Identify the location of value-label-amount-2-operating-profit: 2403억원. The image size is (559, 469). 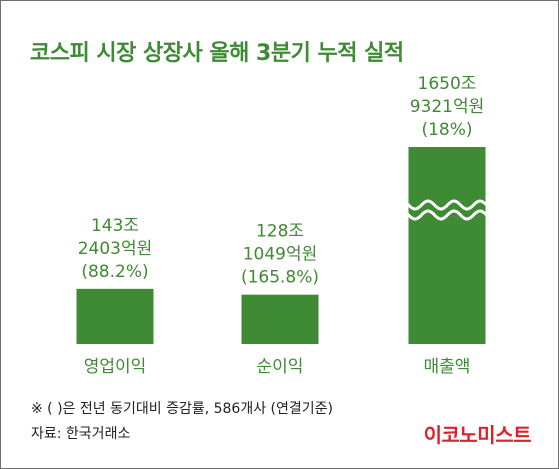
(115, 249).